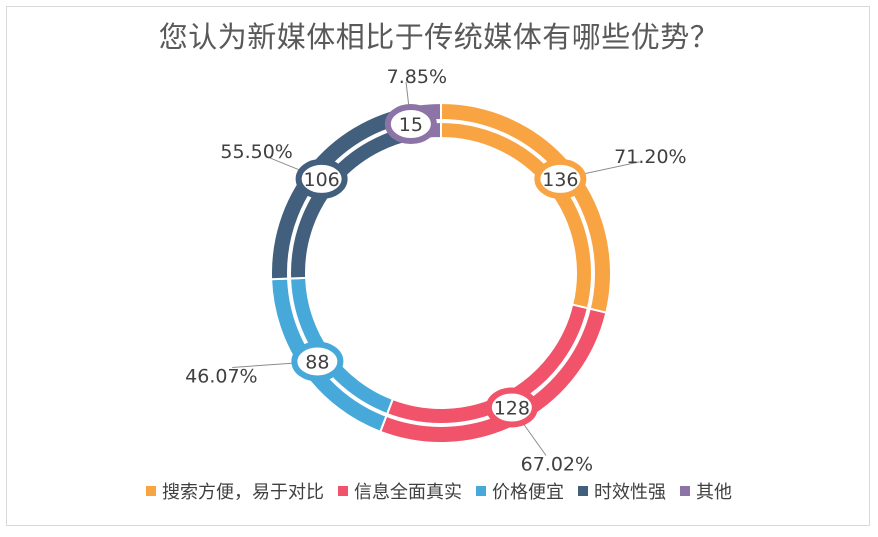 Image resolution: width=878 pixels, height=537 pixels. I want to click on legend-label: 信息全面真实, so click(408, 492).